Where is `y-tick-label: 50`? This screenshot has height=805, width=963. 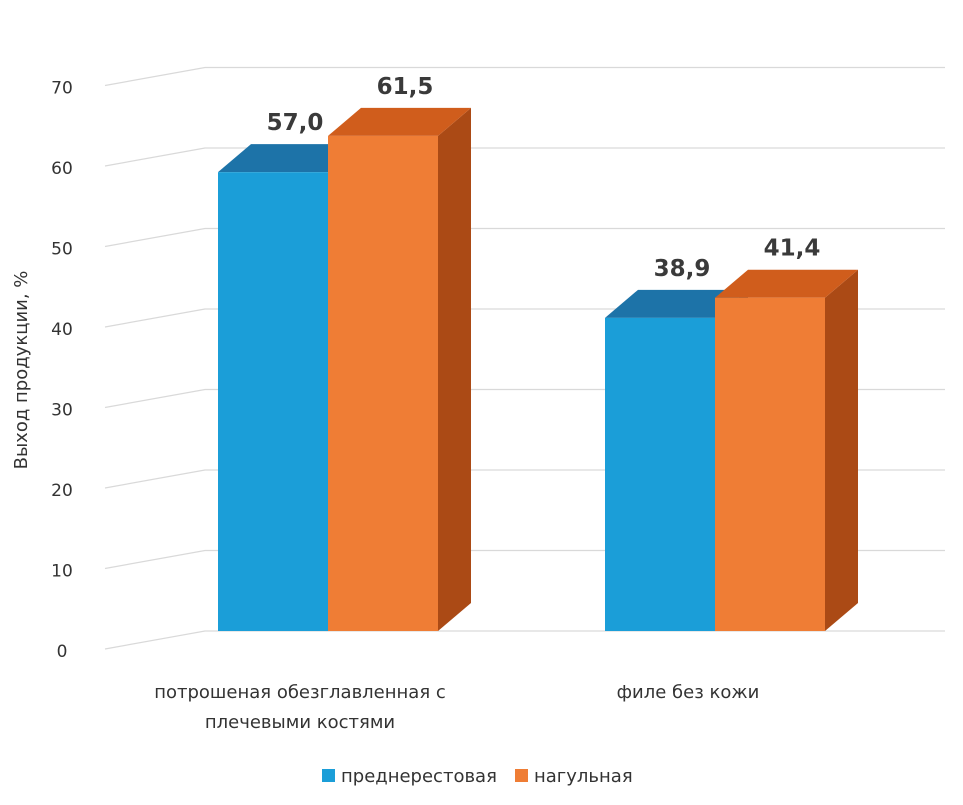
y-tick-label: 50 is located at coordinates (62, 250).